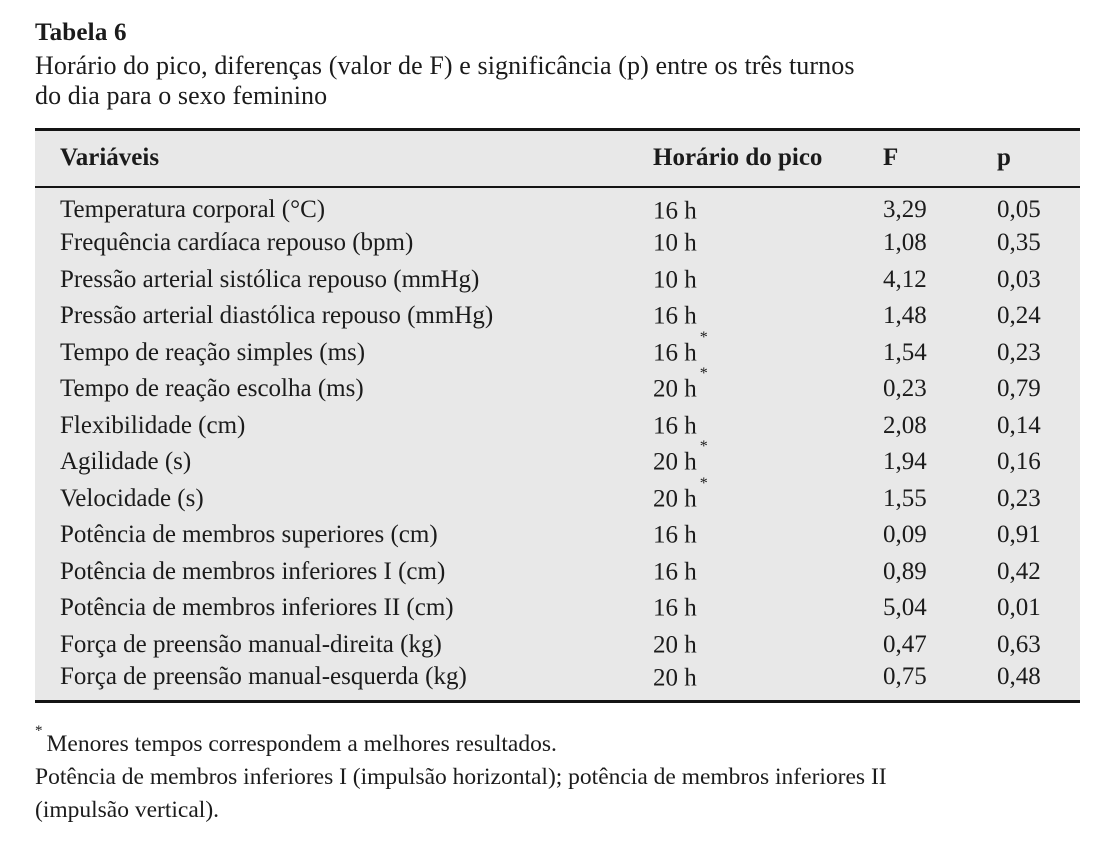  I want to click on cell-p: 0,01, so click(1019, 608).